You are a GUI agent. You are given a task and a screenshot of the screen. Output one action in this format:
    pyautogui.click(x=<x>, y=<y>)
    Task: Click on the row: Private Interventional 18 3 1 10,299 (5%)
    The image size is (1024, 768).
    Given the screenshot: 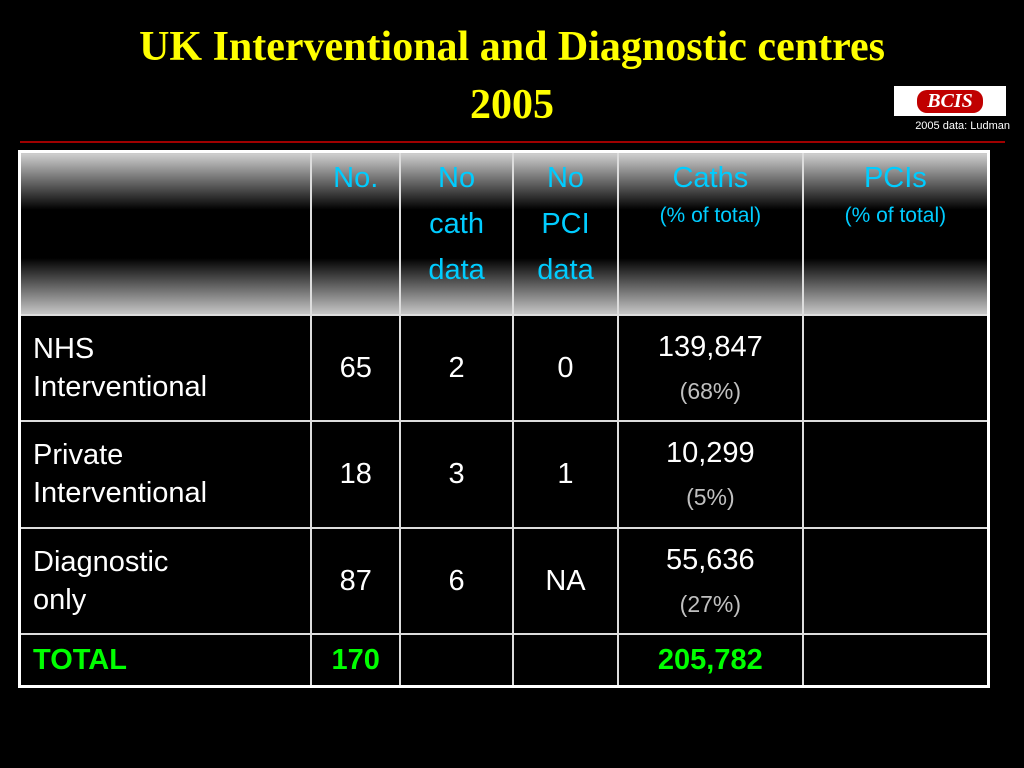 What is the action you would take?
    pyautogui.click(x=504, y=474)
    